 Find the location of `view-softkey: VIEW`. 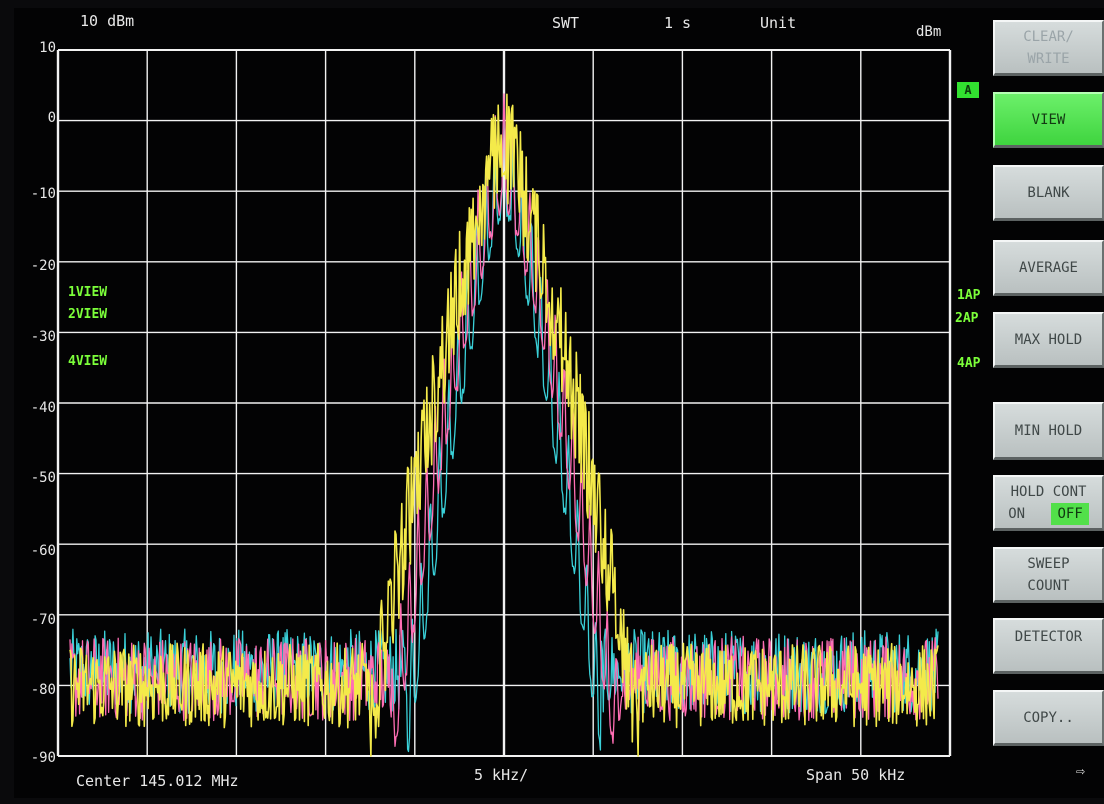

view-softkey: VIEW is located at coordinates (1048, 120).